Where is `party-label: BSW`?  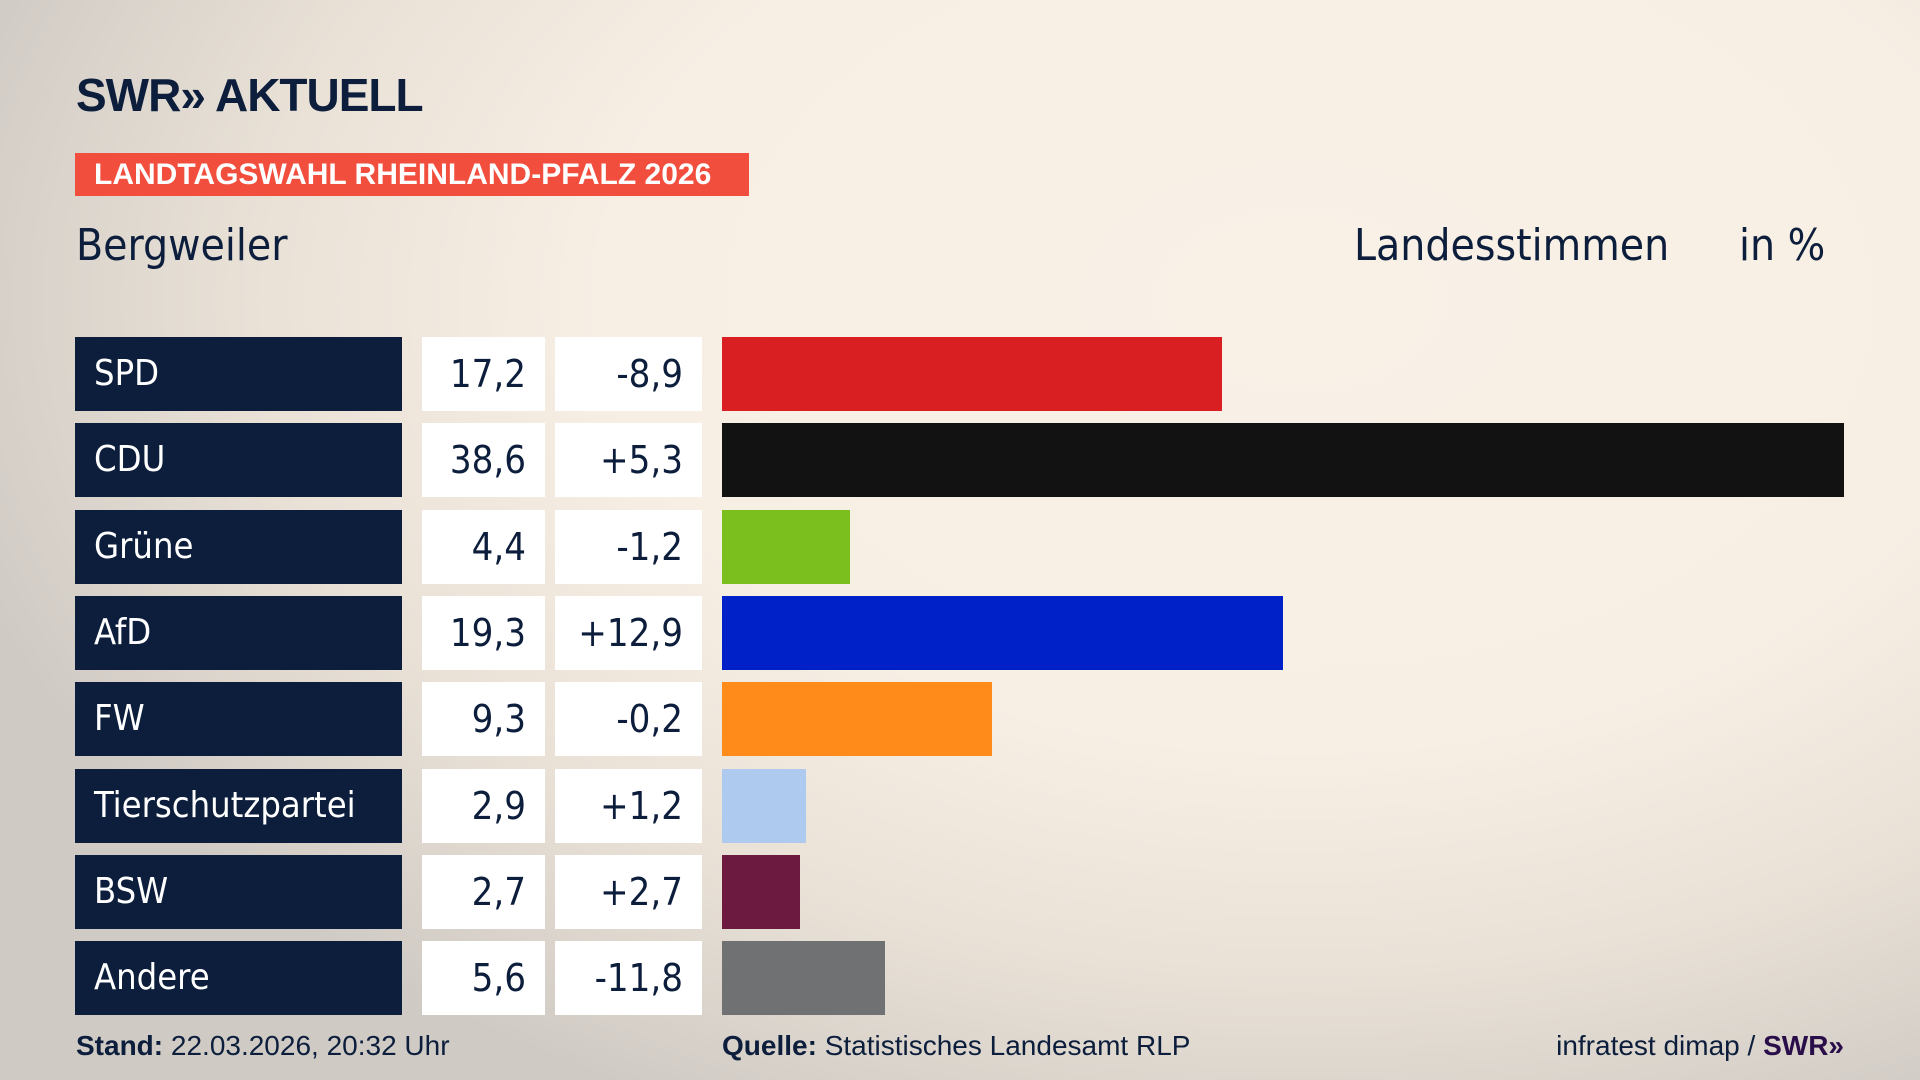 party-label: BSW is located at coordinates (238, 891).